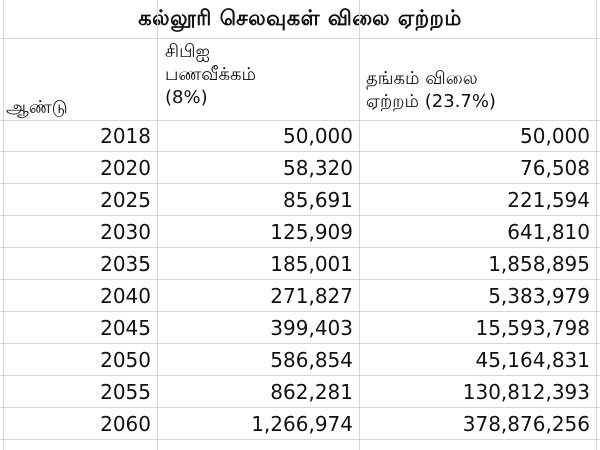 This screenshot has height=450, width=600. What do you see at coordinates (539, 296) in the screenshot?
I see `cell-gold: 5,383,979` at bounding box center [539, 296].